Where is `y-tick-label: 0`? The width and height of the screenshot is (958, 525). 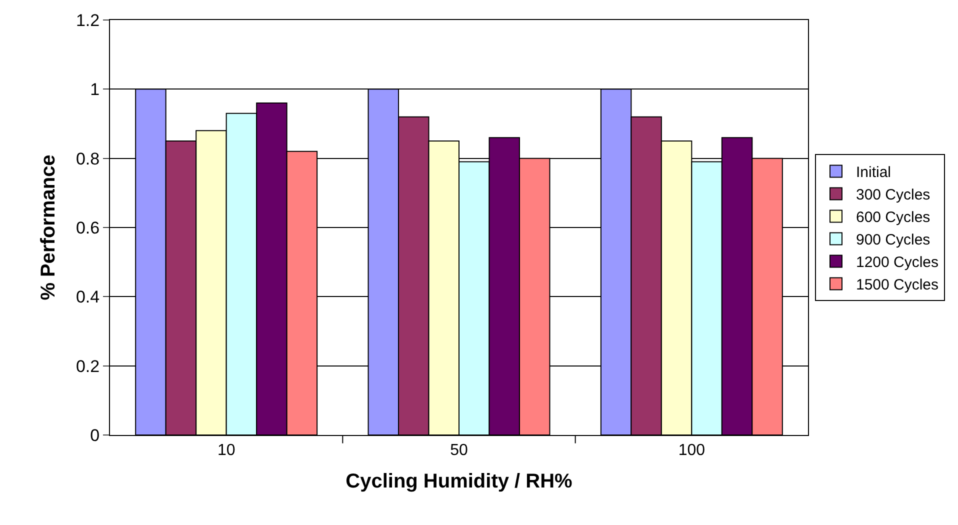
y-tick-label: 0 is located at coordinates (95, 435).